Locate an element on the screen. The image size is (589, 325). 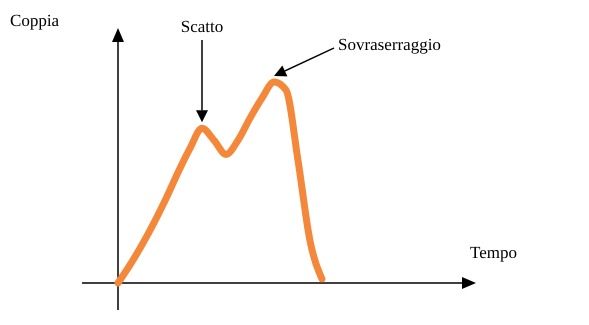
text: Scatto is located at coordinates (202, 26).